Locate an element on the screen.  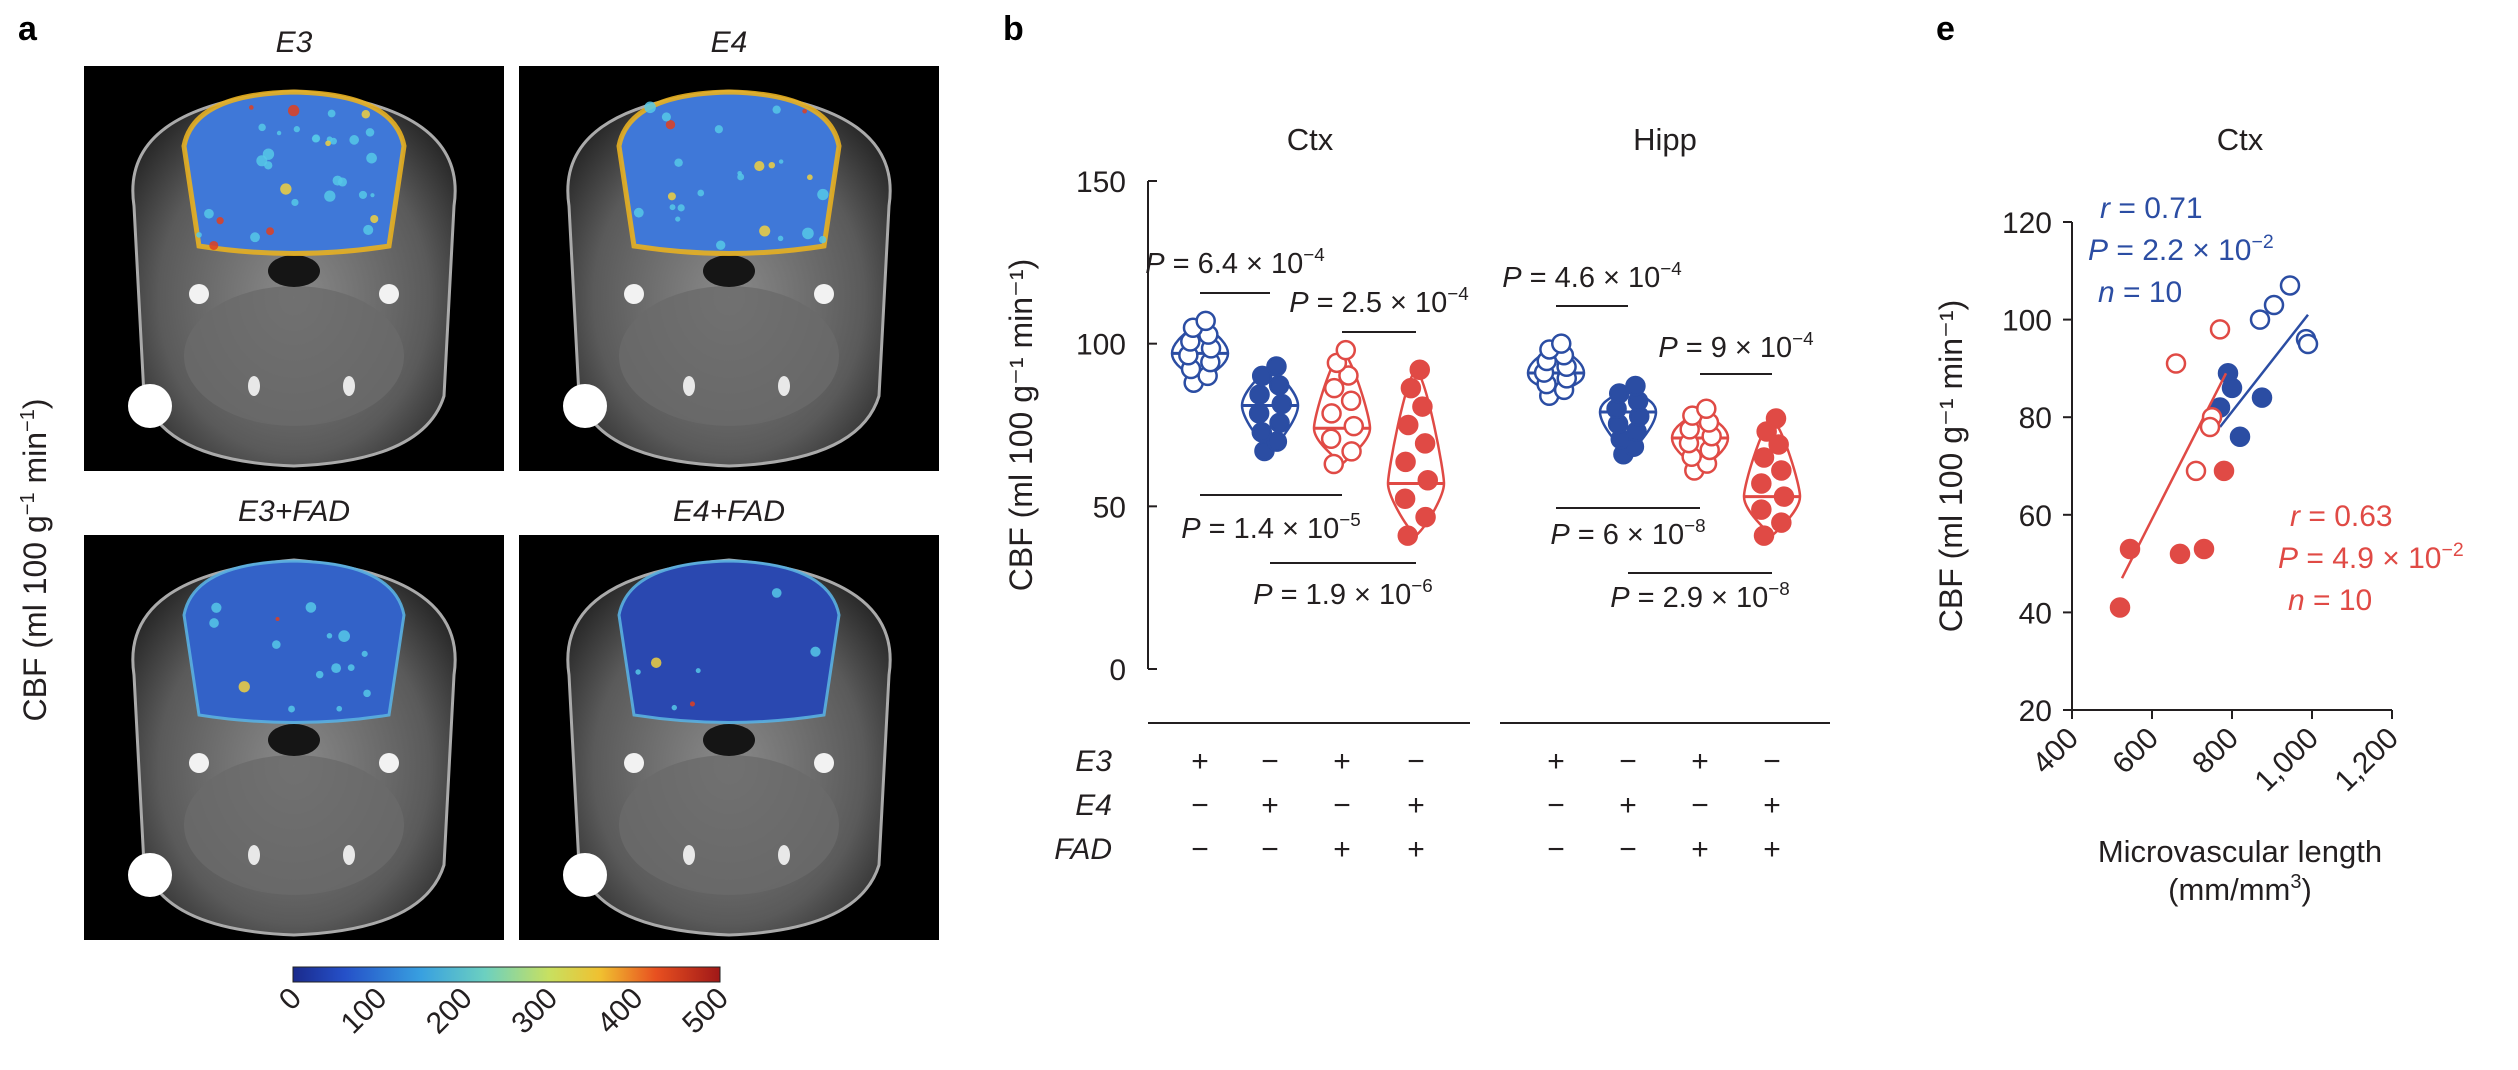
colorbar: 0 100 200 300 400 500 is located at coordinates (504, 1003).